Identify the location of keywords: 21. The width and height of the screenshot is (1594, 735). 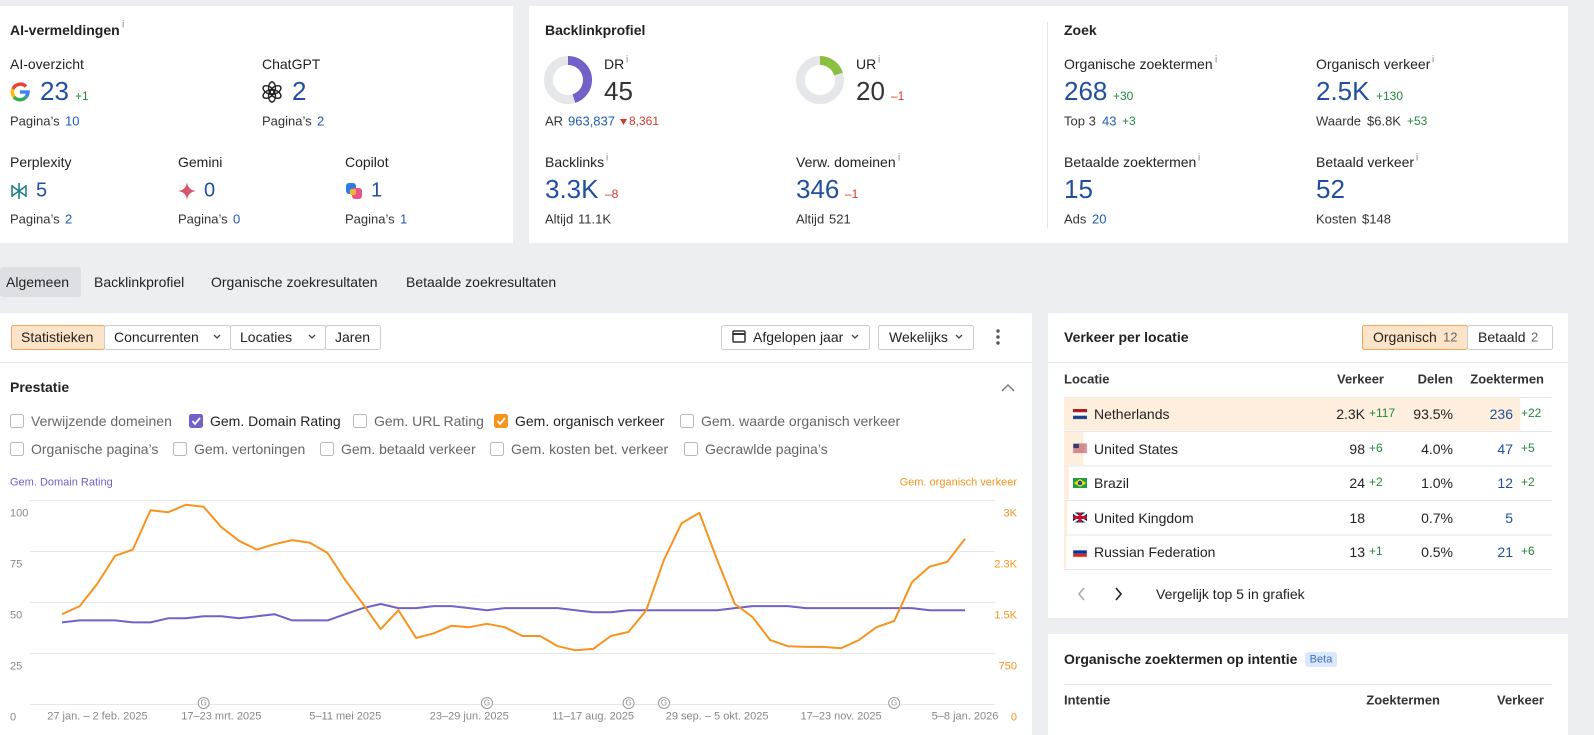
(1505, 551).